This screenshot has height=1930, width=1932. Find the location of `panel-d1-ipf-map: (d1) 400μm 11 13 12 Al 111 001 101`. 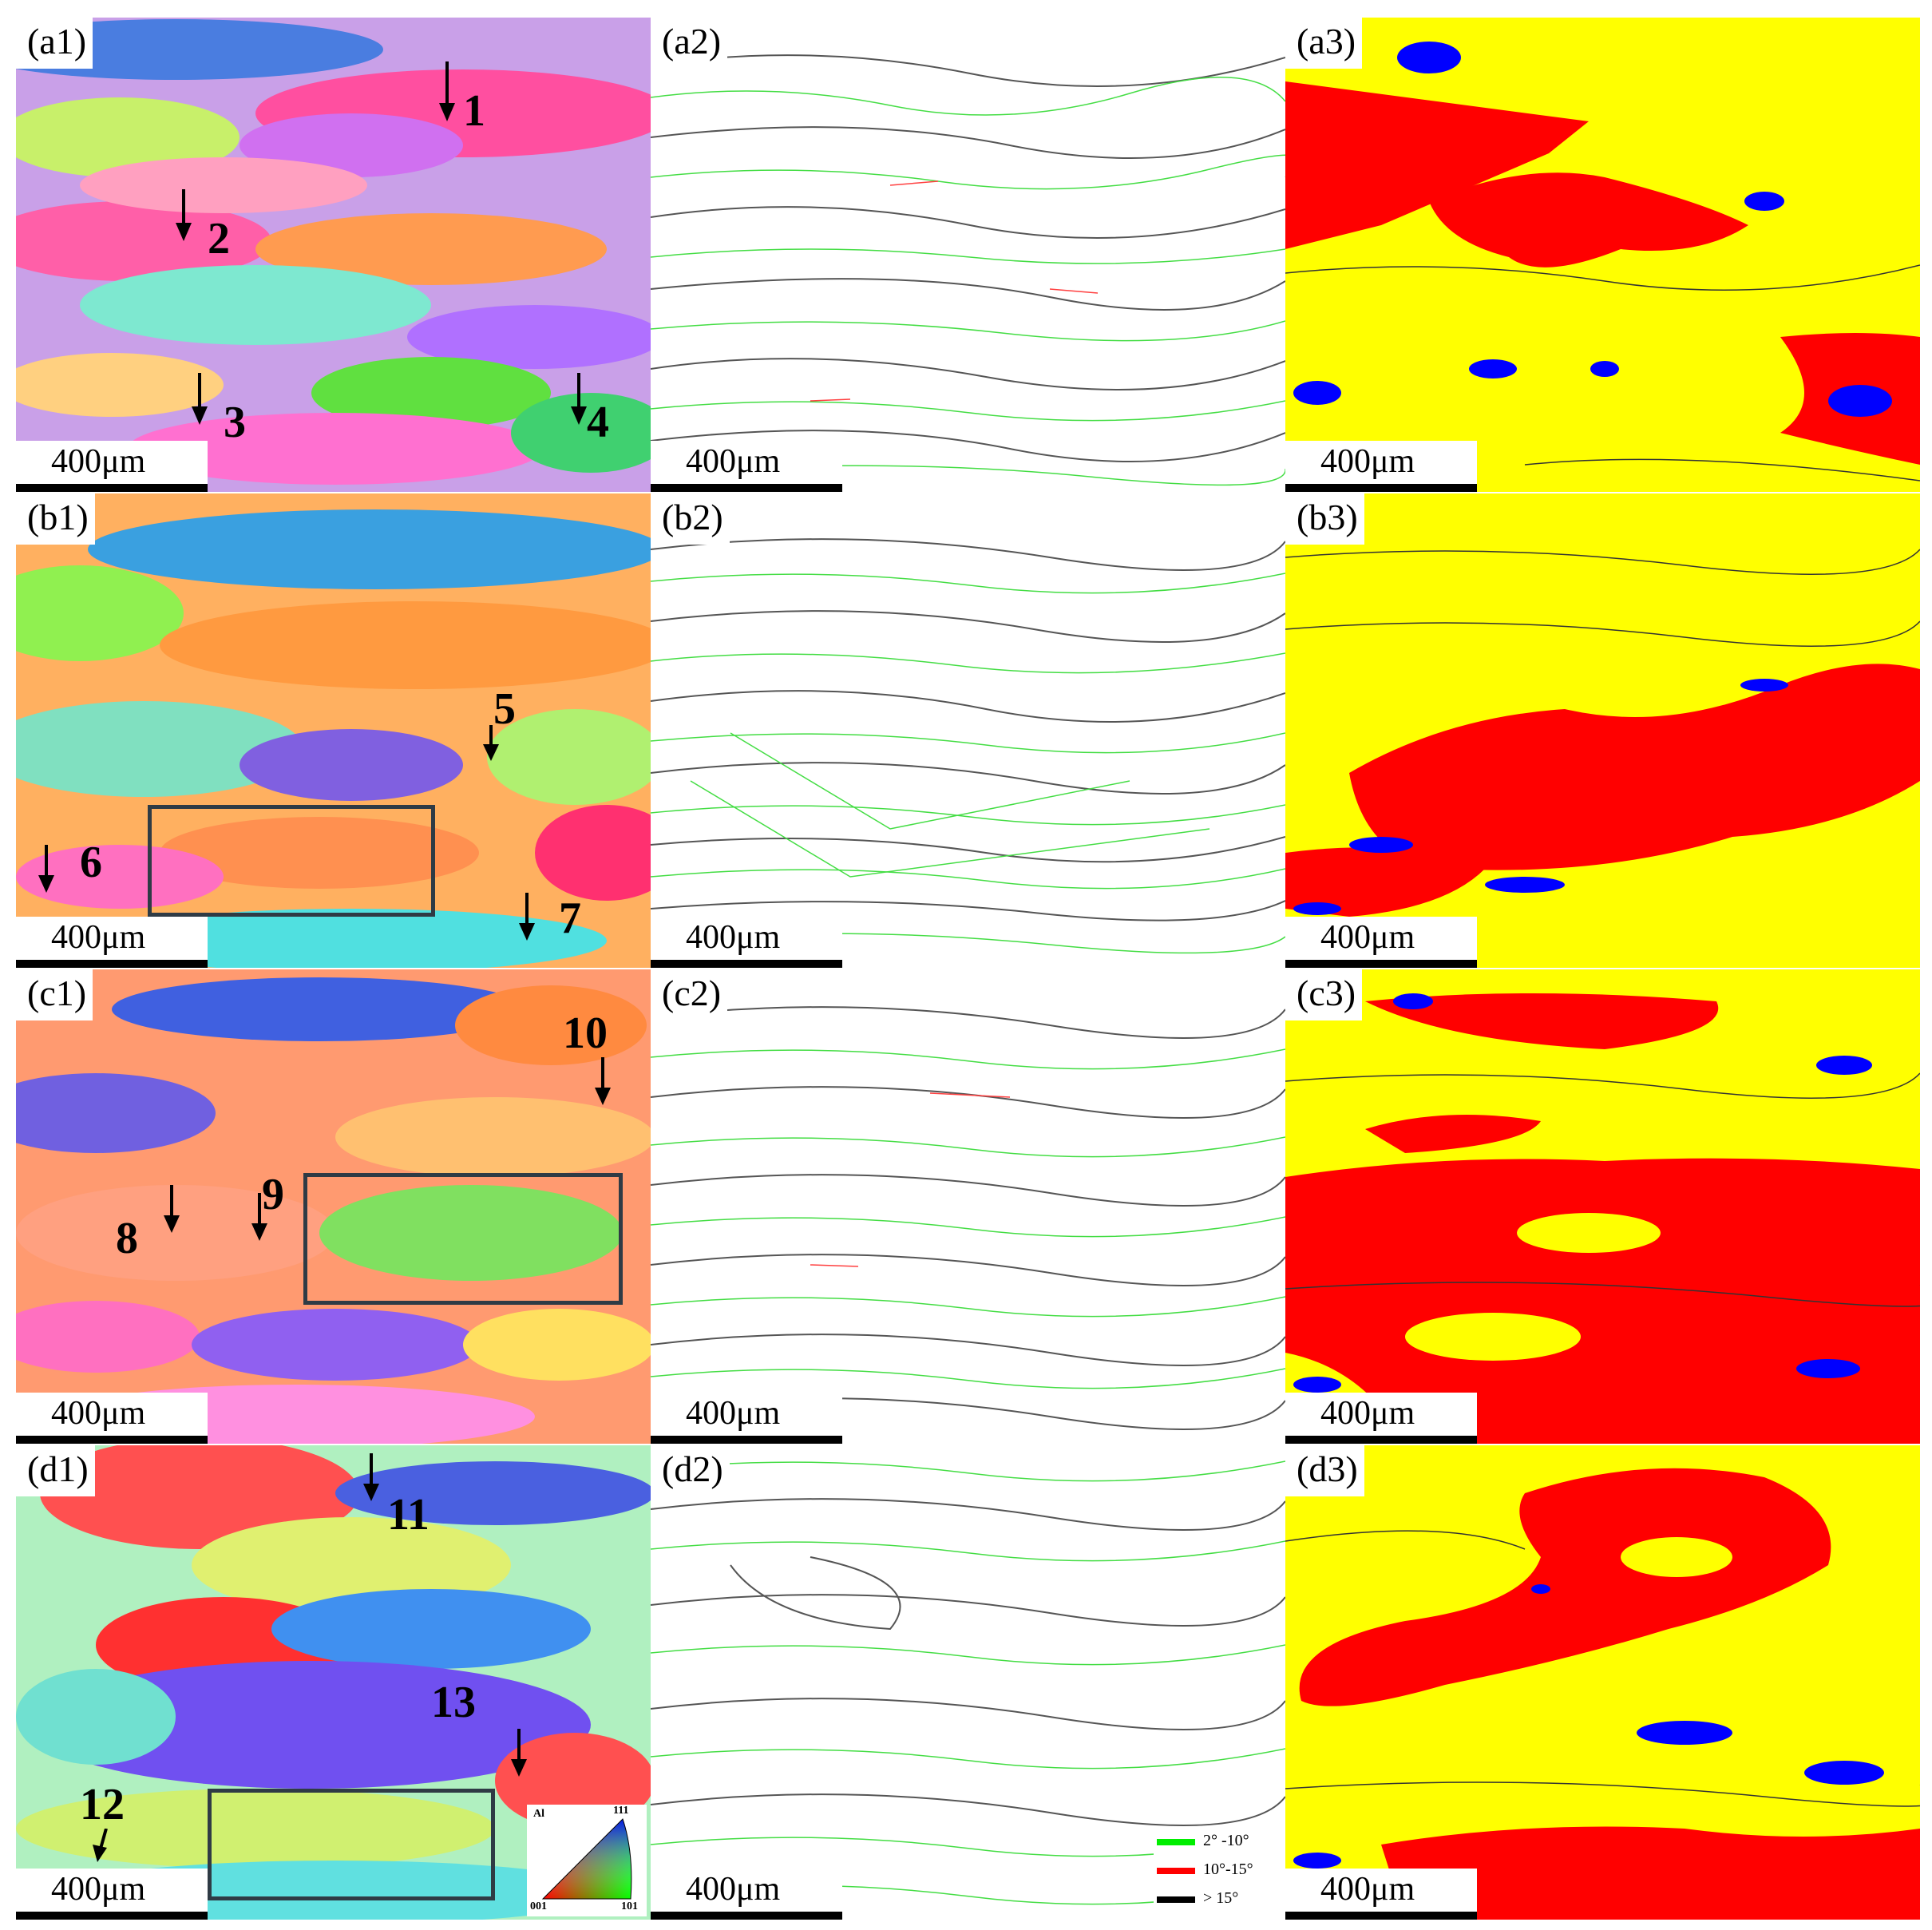

panel-d1-ipf-map: (d1) 400μm 11 13 12 Al 111 001 101 is located at coordinates (334, 1682).